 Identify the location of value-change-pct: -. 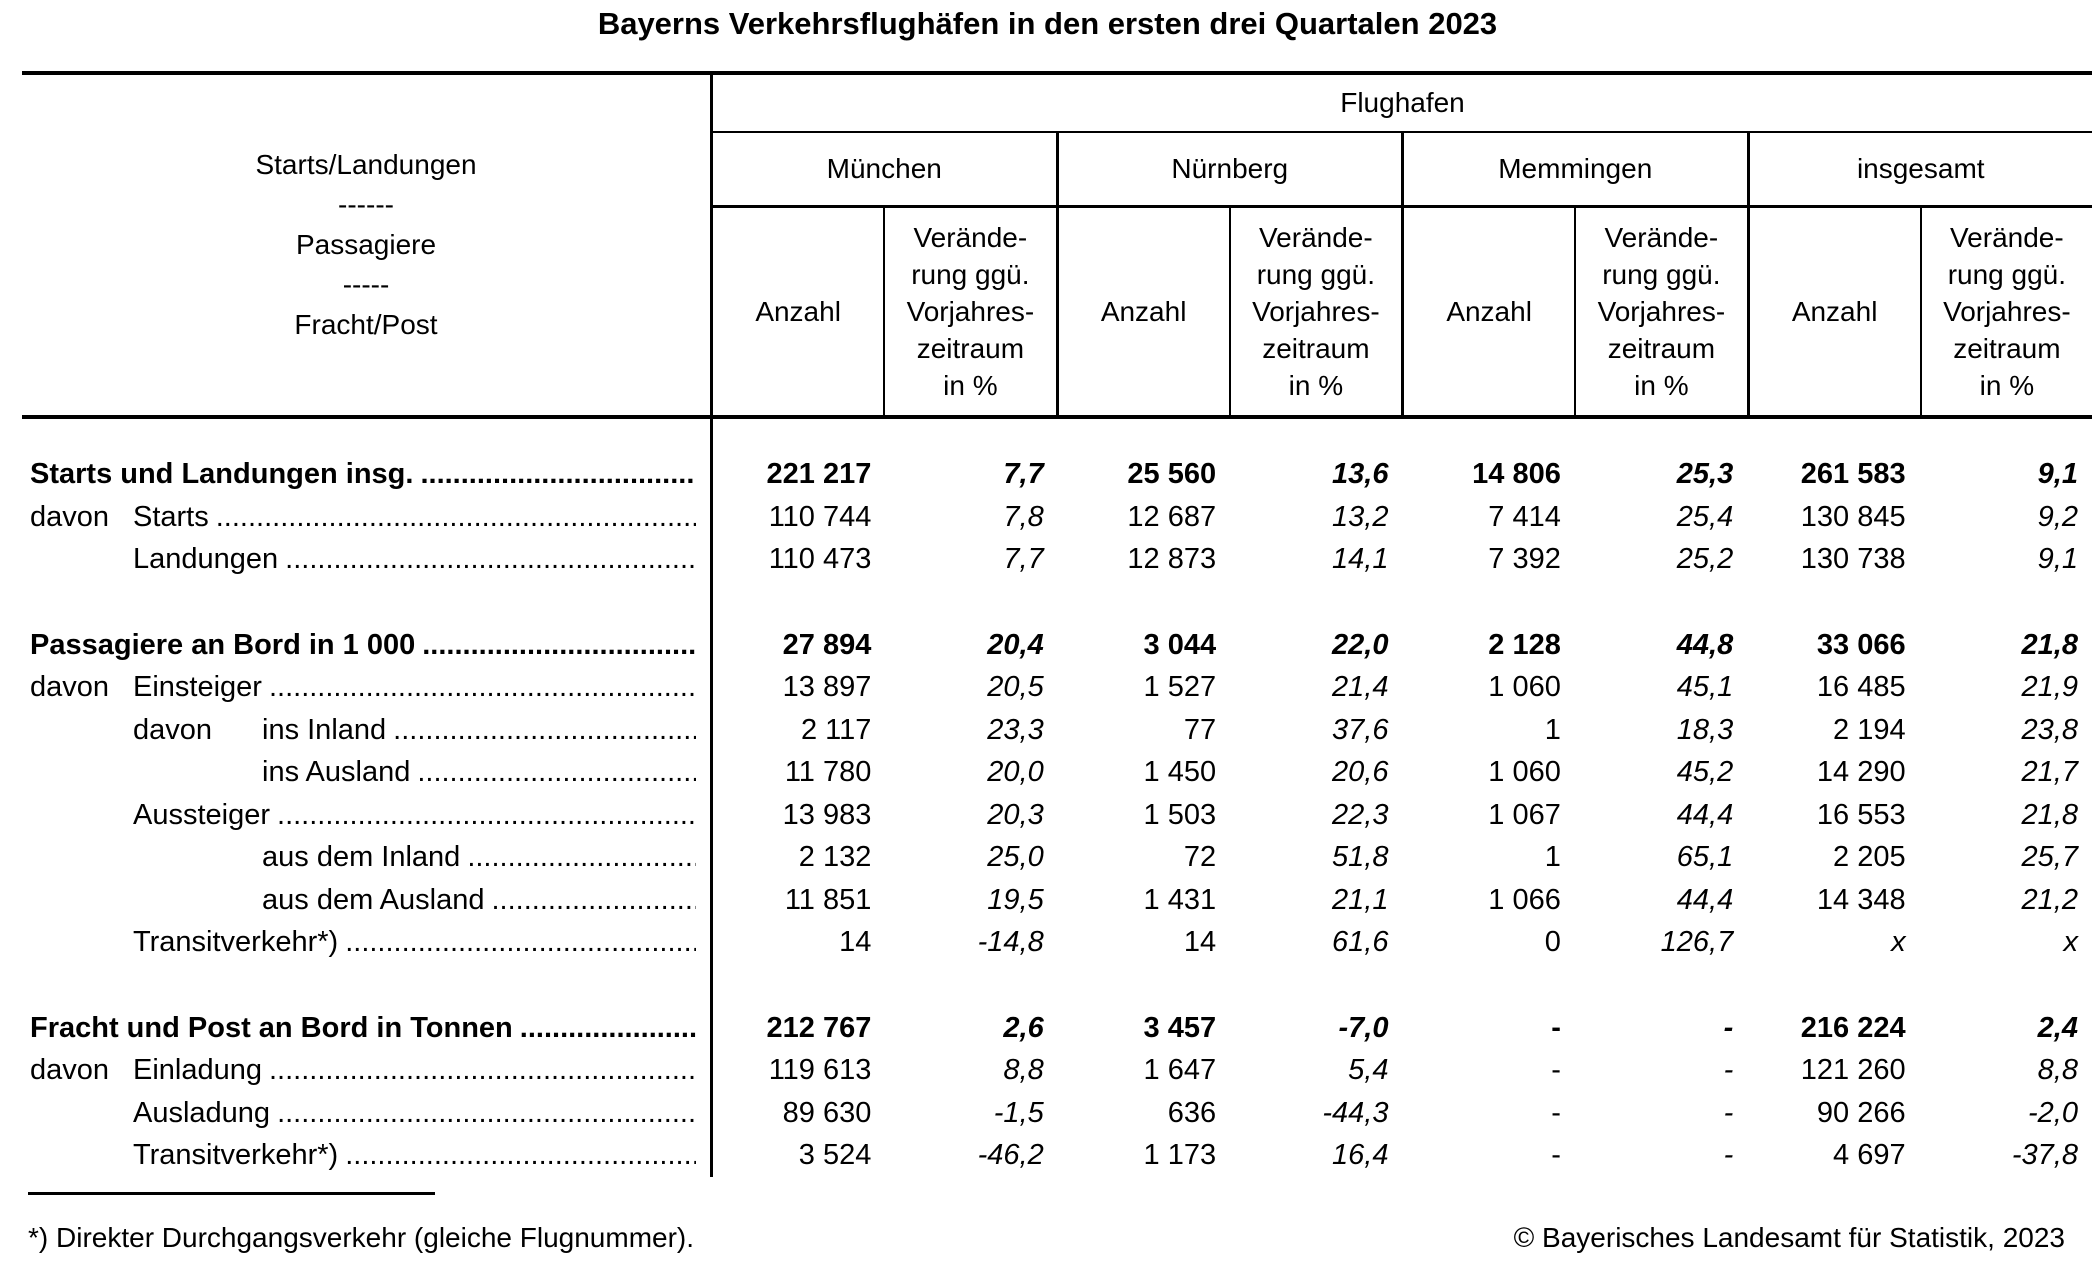
(1728, 1112).